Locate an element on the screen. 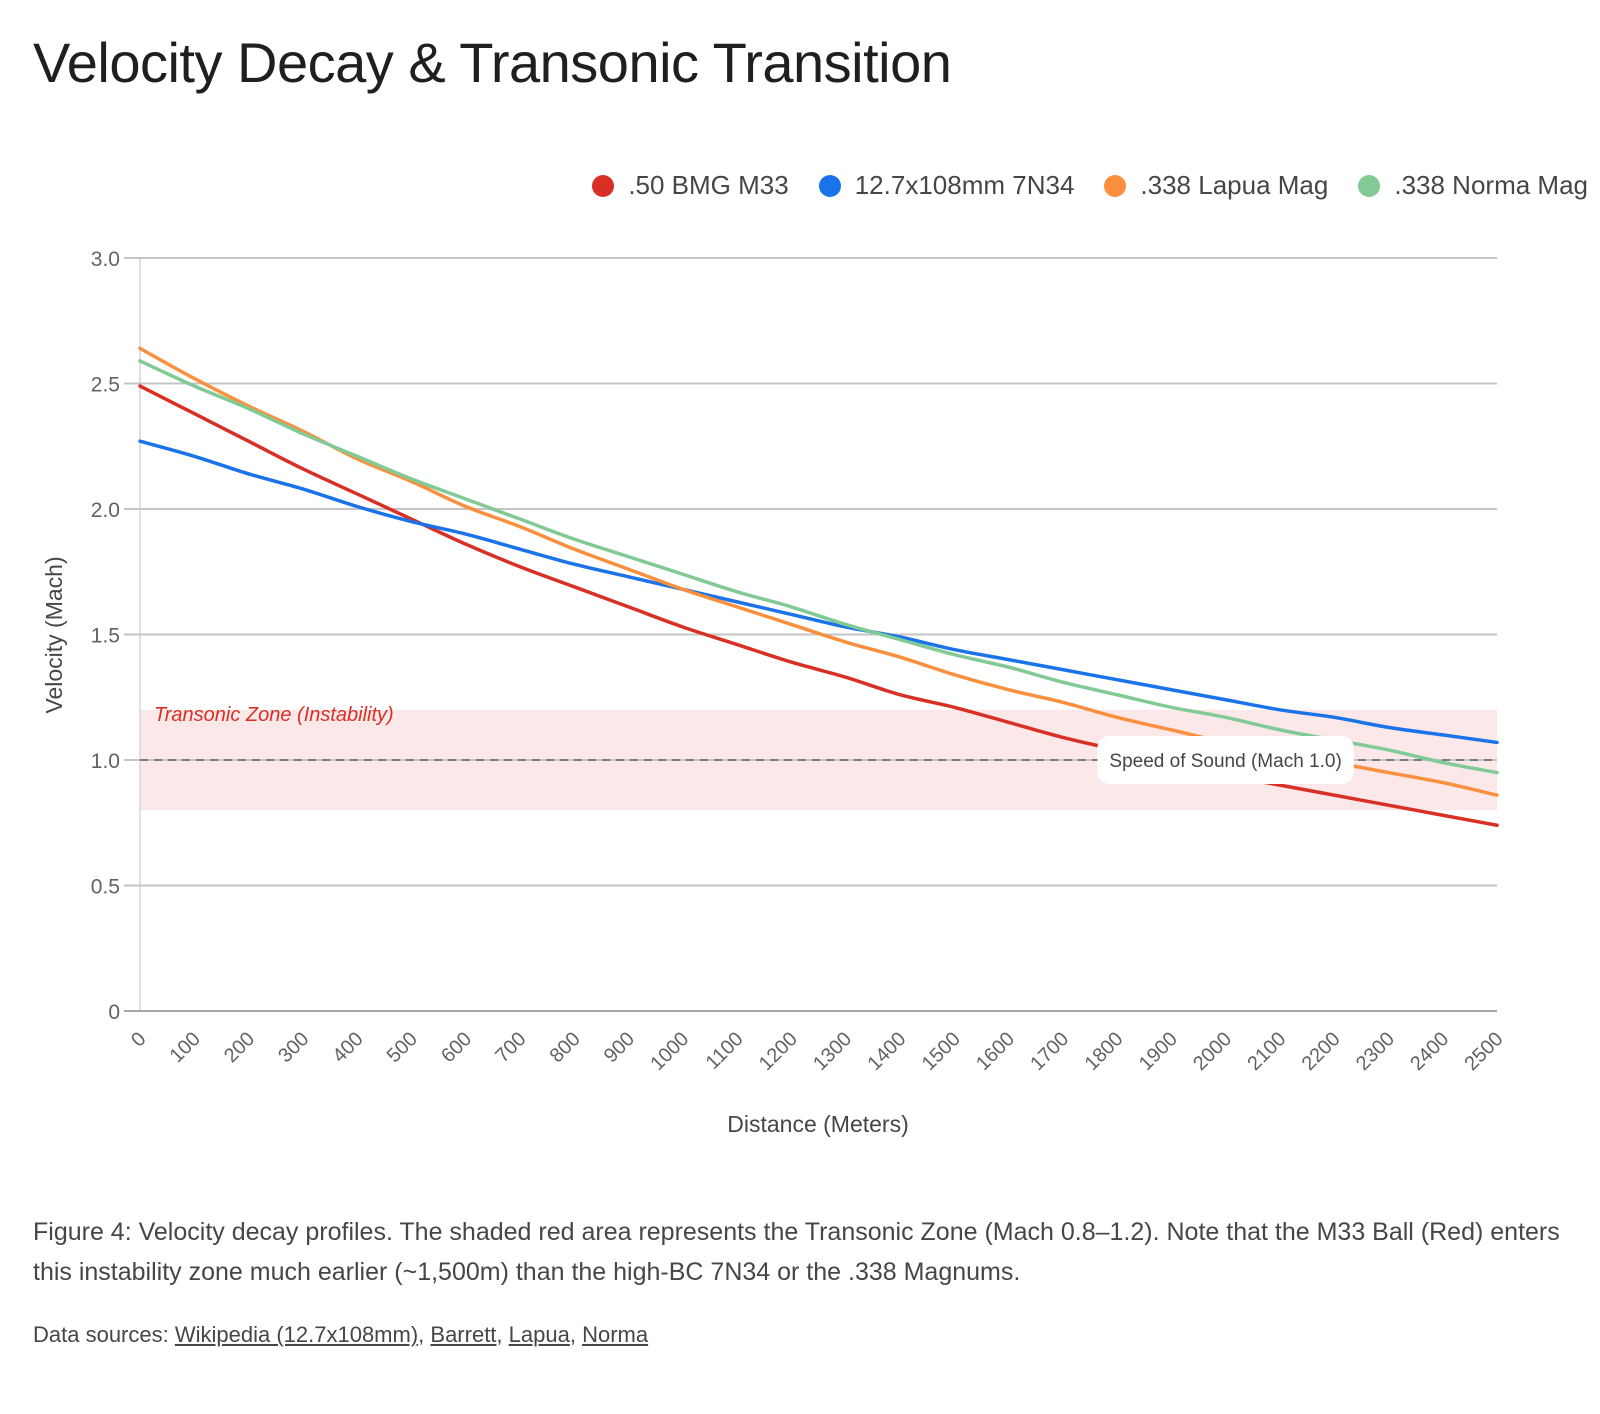 This screenshot has height=1414, width=1600. x-tick-label: 1900 is located at coordinates (1158, 1051).